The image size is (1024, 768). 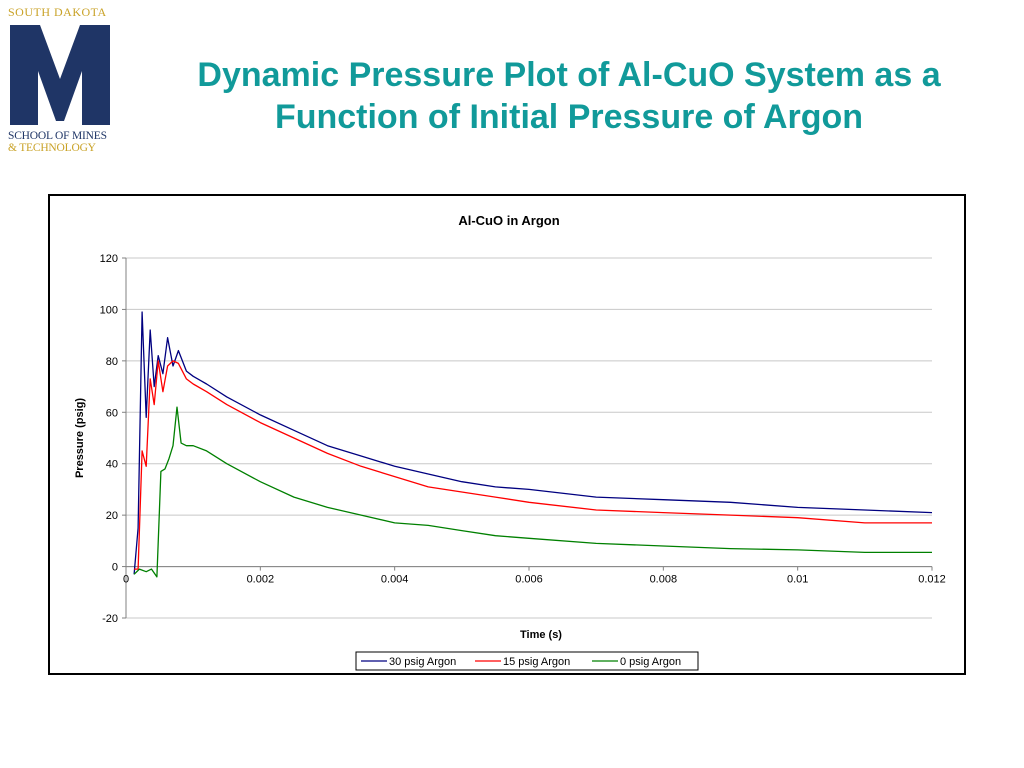 I want to click on y-tick-label: 100, so click(x=109, y=310).